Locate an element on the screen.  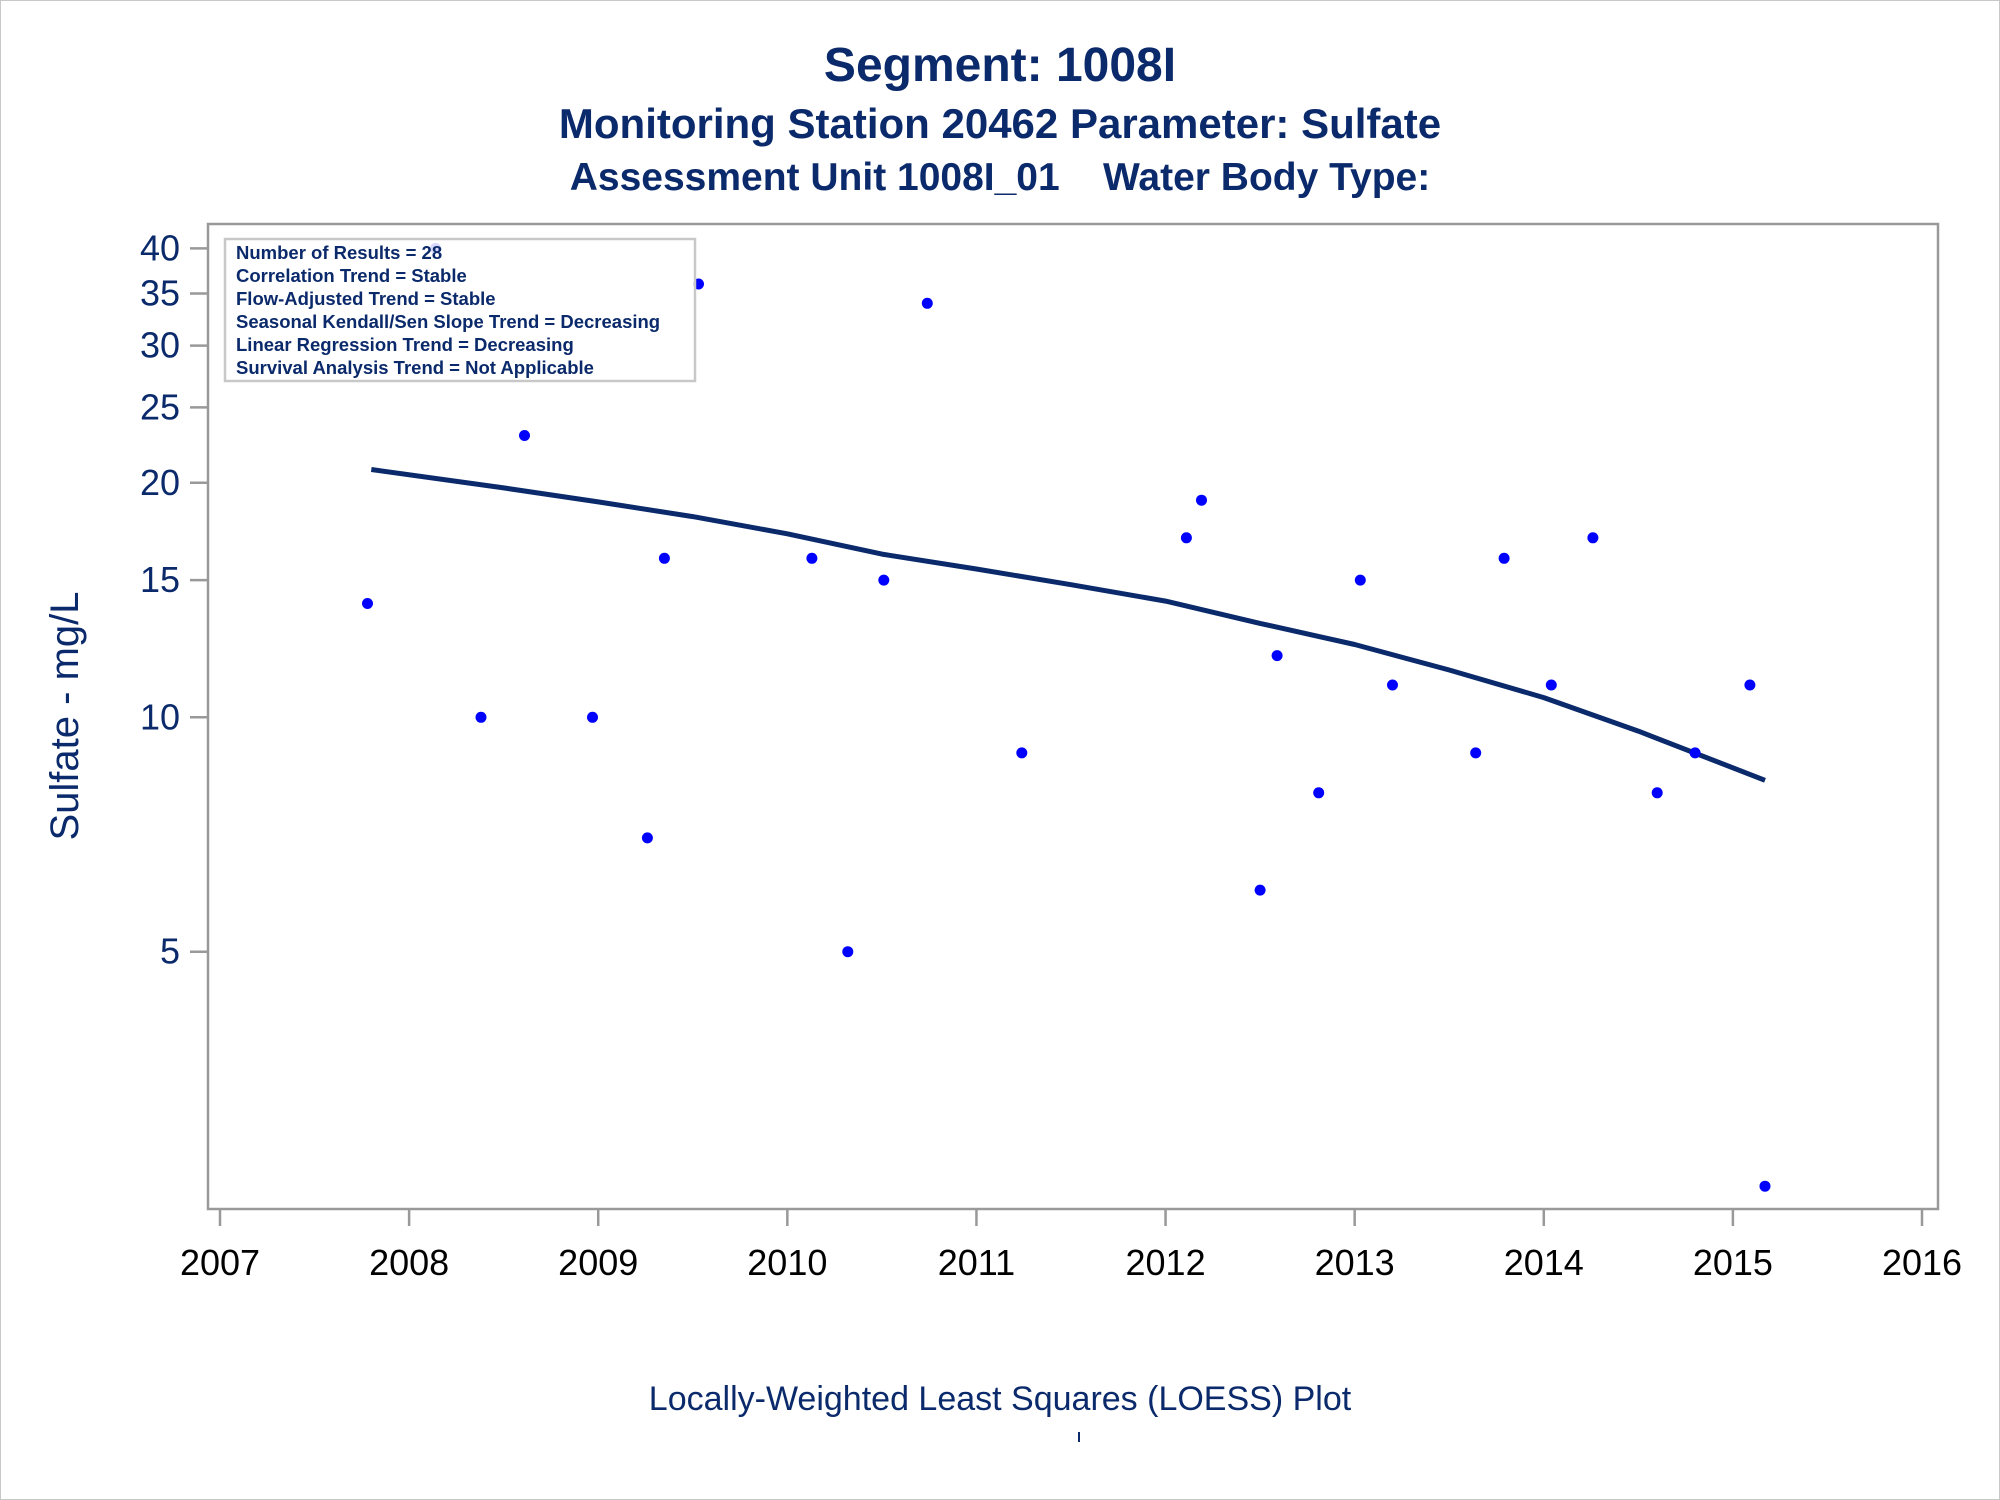
stats-box-frame is located at coordinates (460, 310).